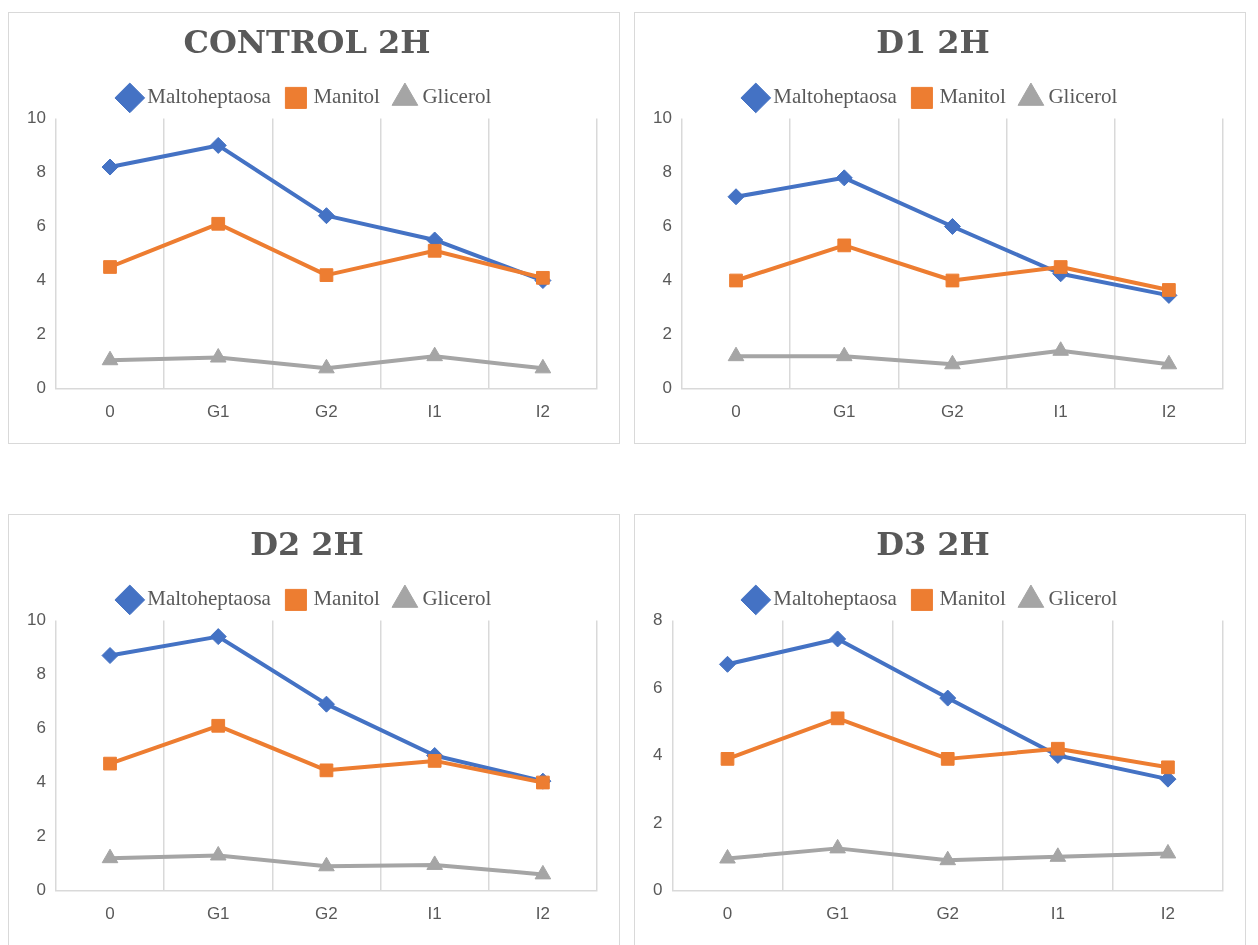  I want to click on chart-title: D1 2H, so click(933, 41).